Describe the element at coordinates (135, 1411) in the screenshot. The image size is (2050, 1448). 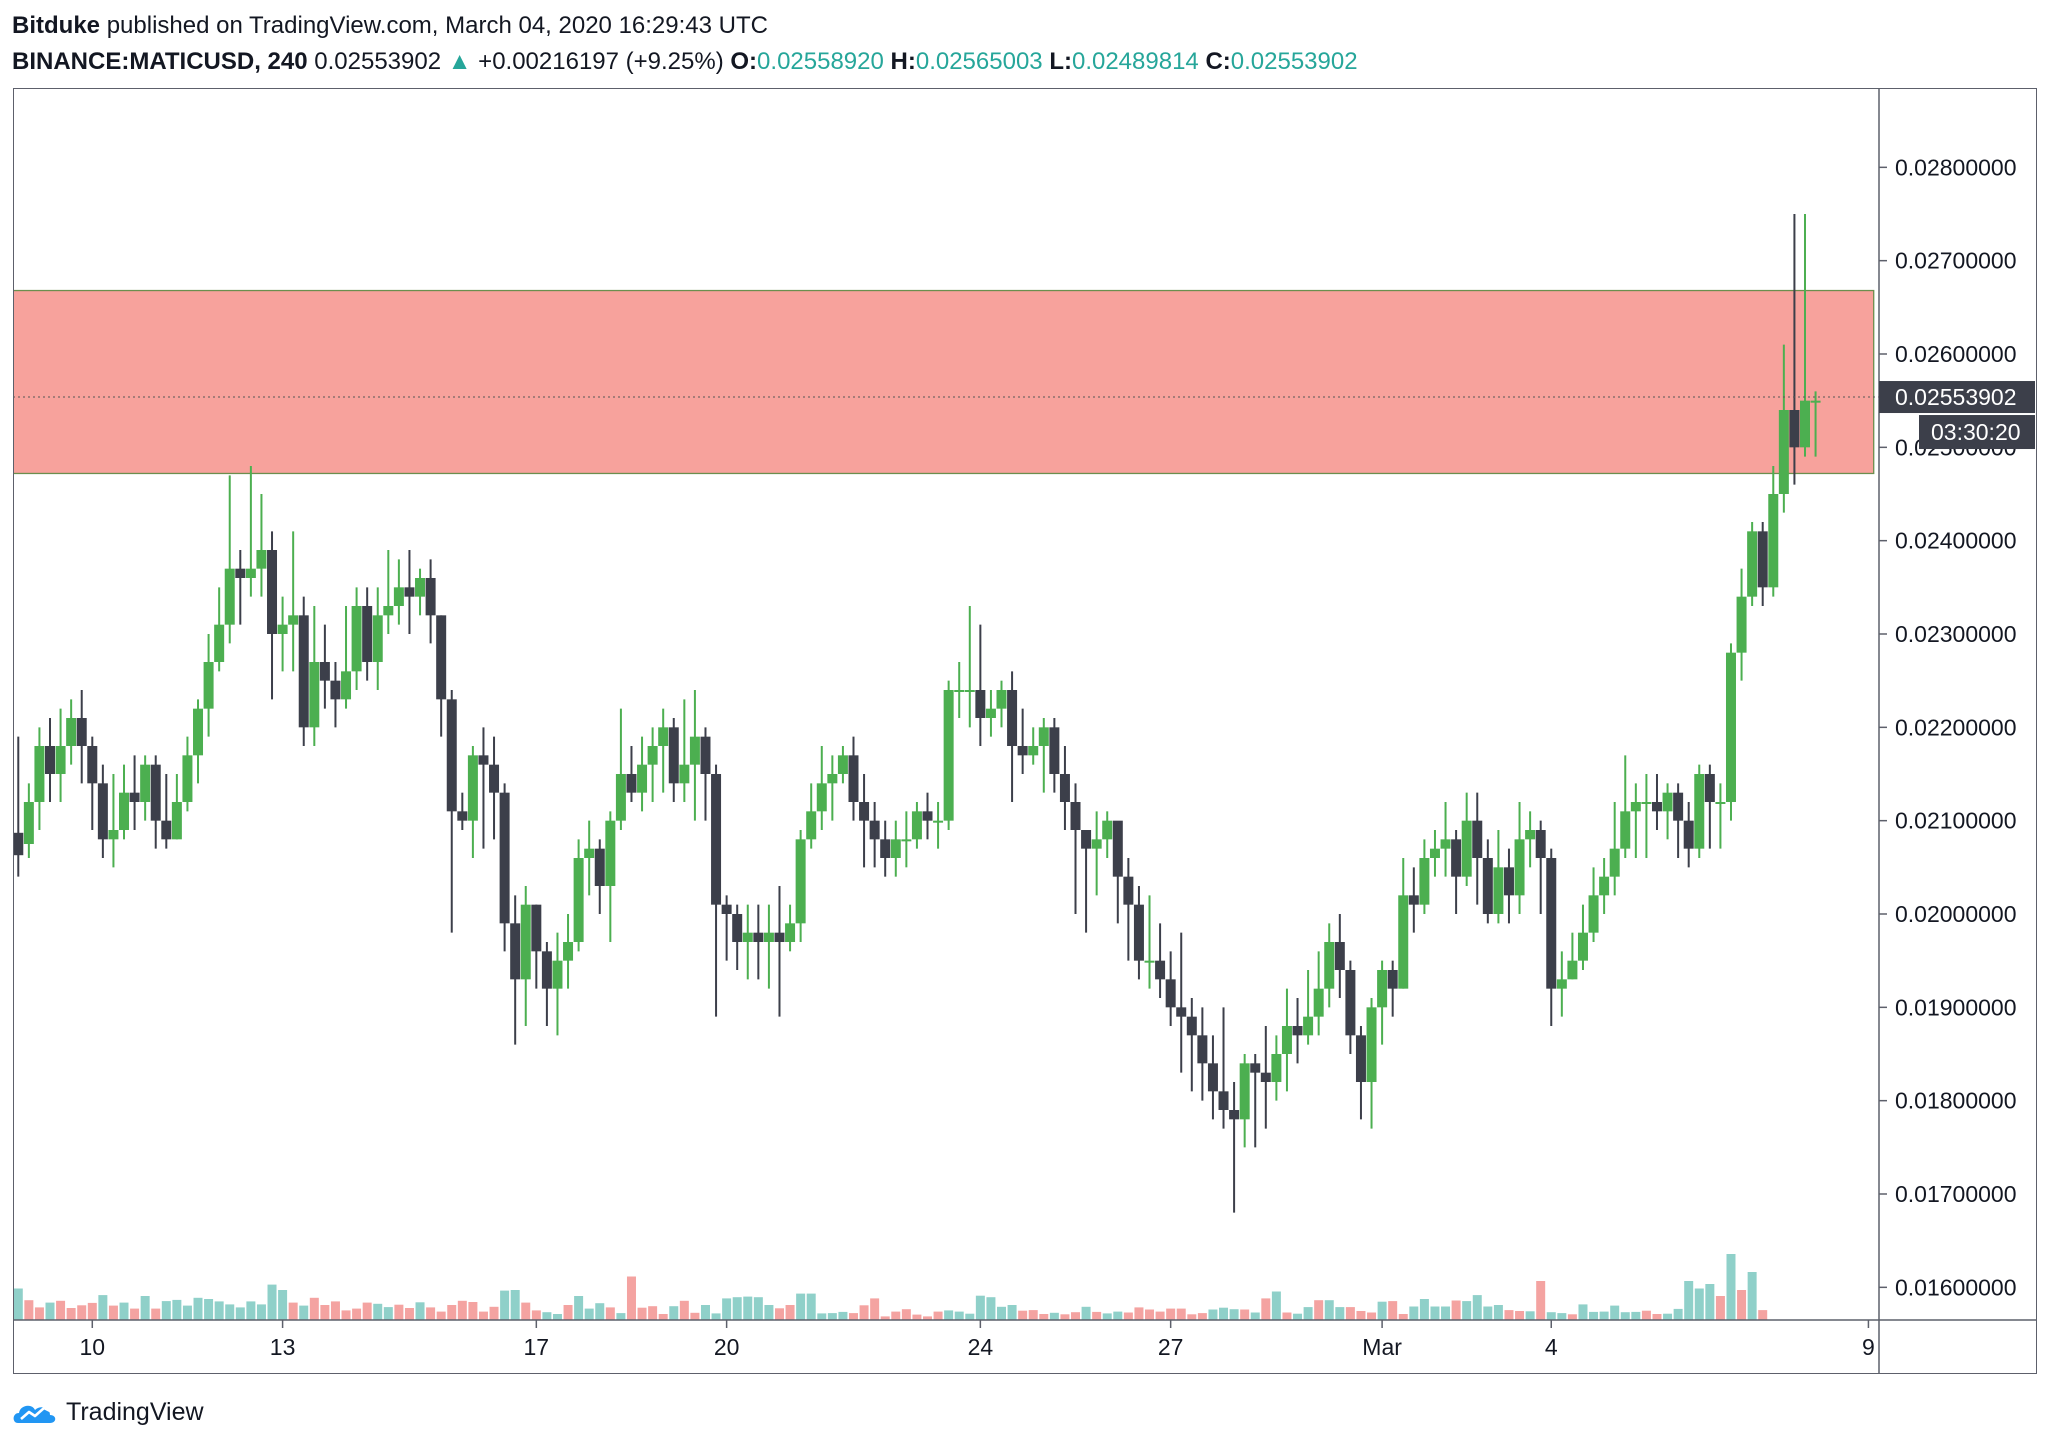
I see `tradingview-brand: TradingView` at that location.